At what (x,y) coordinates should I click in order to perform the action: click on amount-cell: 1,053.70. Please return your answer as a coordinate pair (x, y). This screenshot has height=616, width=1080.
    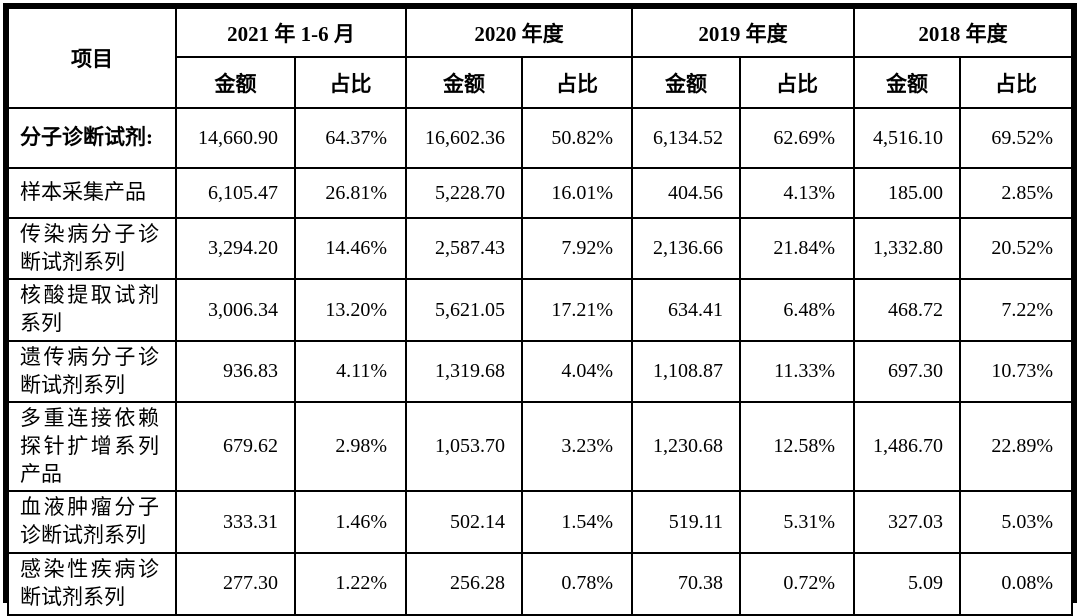
    Looking at the image, I should click on (464, 447).